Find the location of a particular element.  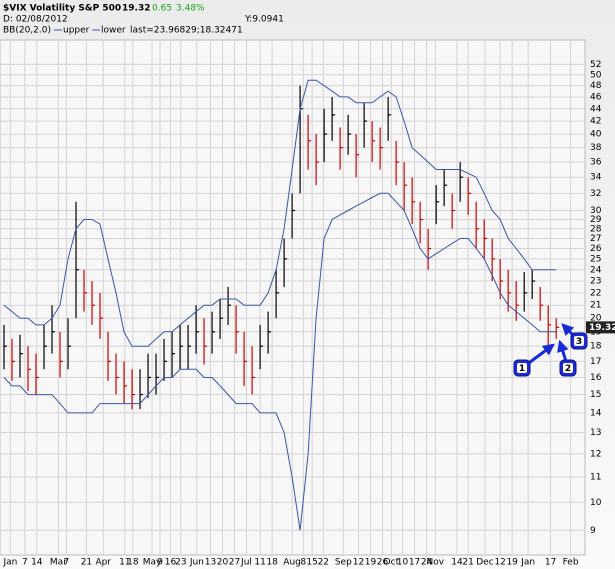

x-tick-label: 9 is located at coordinates (160, 563).